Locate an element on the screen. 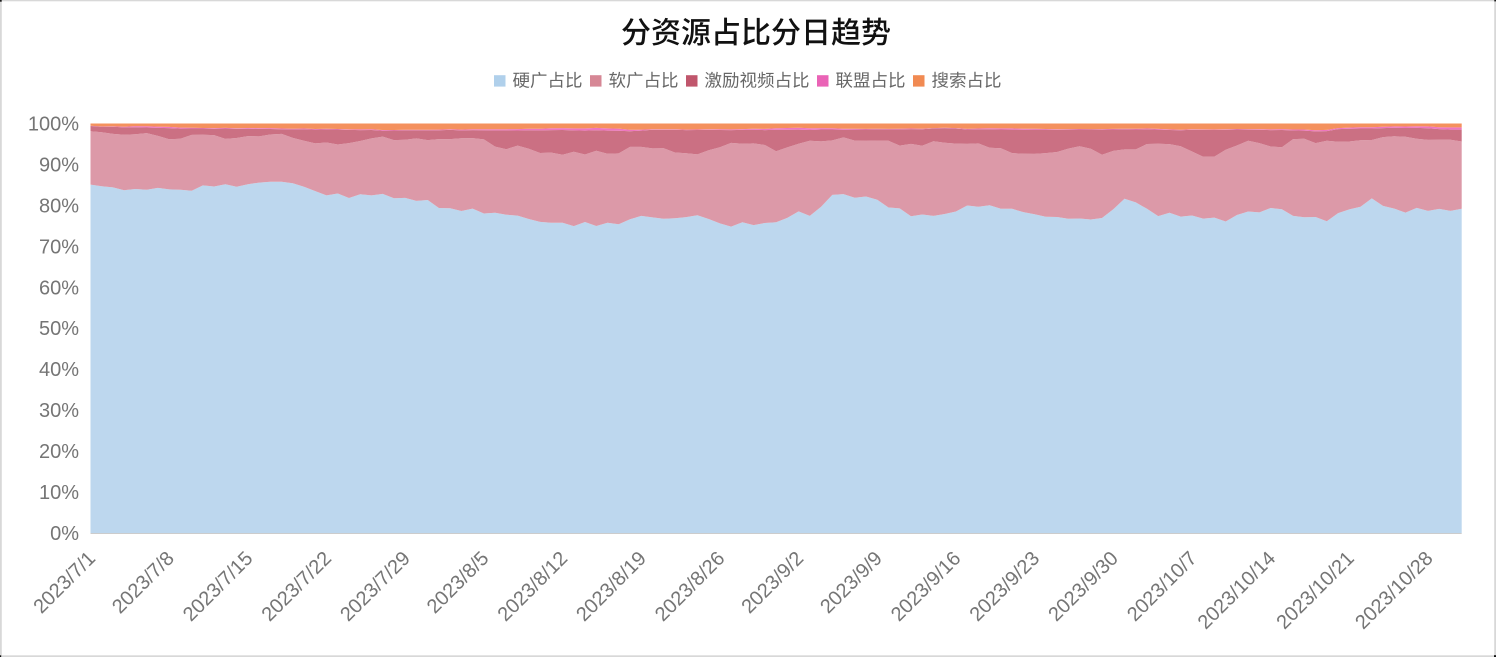 This screenshot has width=1496, height=657. svg-text: 10% is located at coordinates (59, 493).